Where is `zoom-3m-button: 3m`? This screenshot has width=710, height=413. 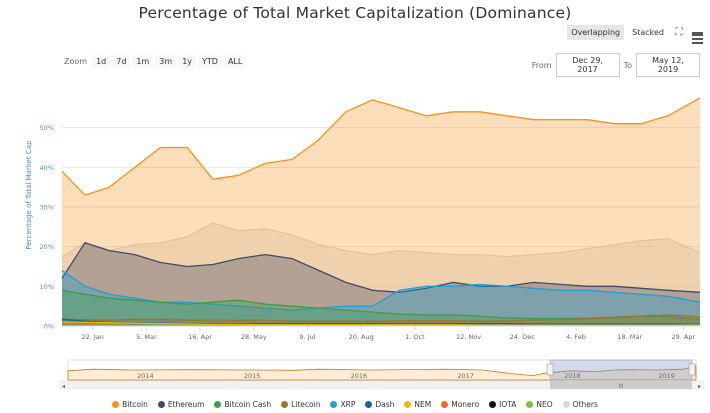
zoom-3m-button: 3m is located at coordinates (166, 61).